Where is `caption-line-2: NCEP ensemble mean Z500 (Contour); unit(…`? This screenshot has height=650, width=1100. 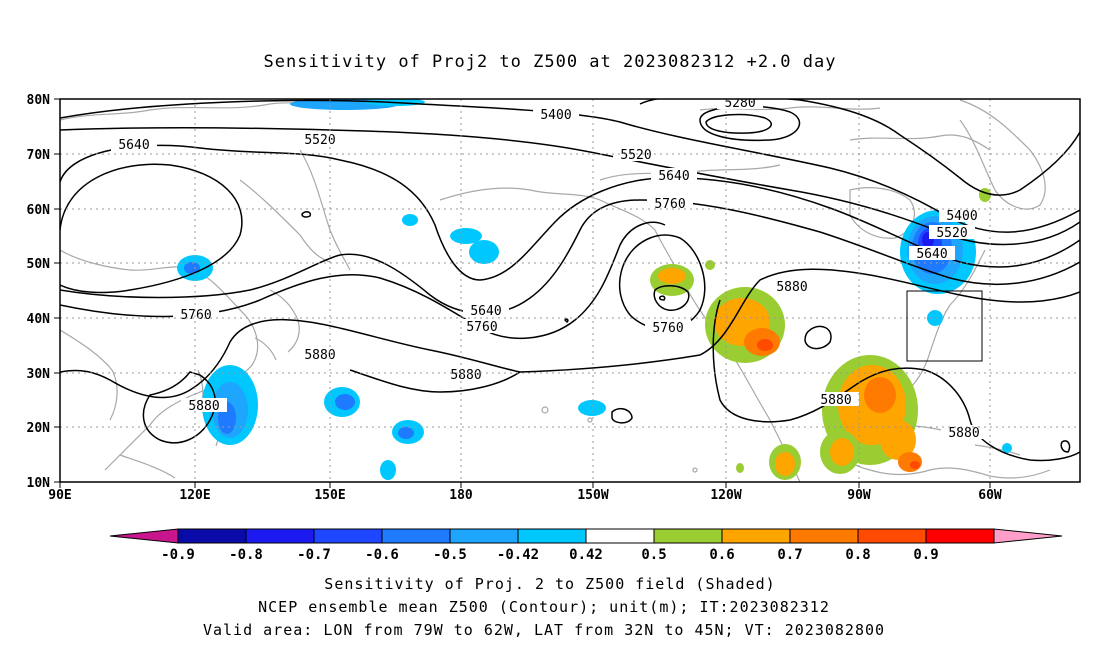 caption-line-2: NCEP ensemble mean Z500 (Contour); unit(… is located at coordinates (544, 607).